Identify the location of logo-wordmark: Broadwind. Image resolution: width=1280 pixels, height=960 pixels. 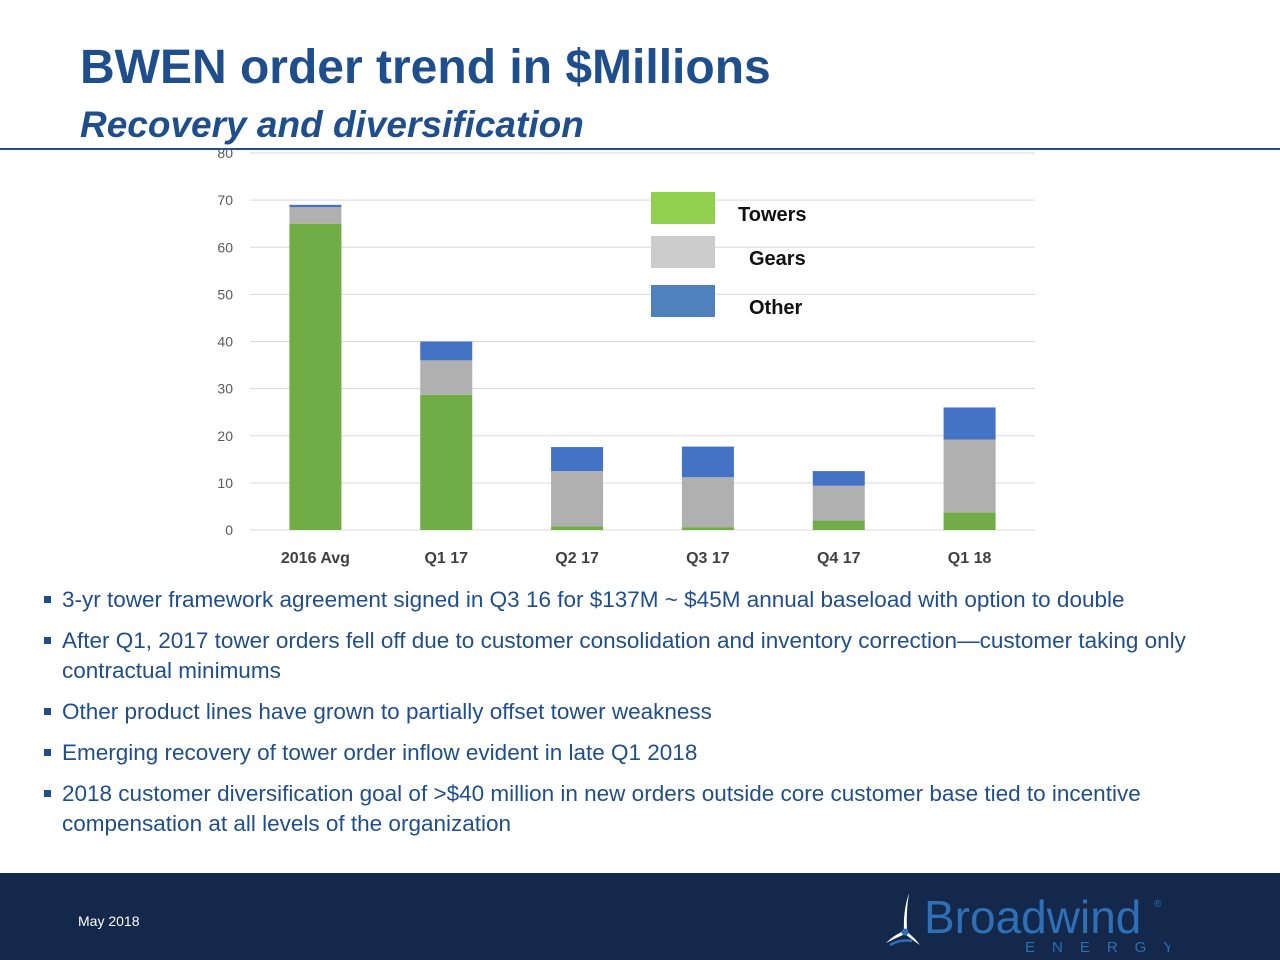
(1032, 917).